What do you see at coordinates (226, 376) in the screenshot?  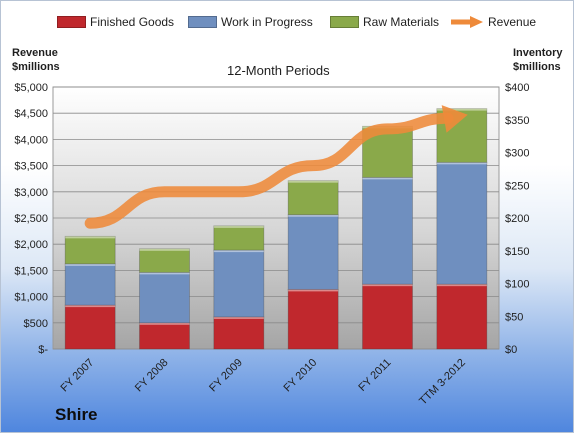 I see `x-tick-label: FY 2009` at bounding box center [226, 376].